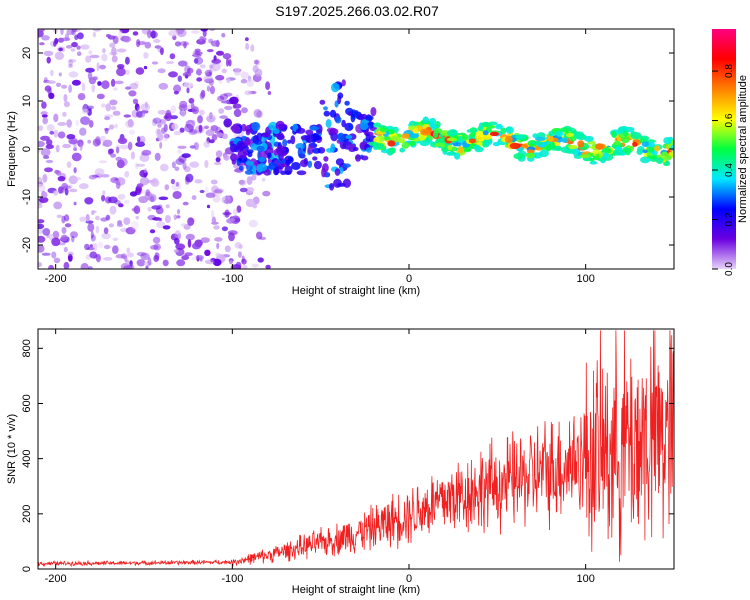  I want to click on spectrogram-ytick-label: 10, so click(27, 101).